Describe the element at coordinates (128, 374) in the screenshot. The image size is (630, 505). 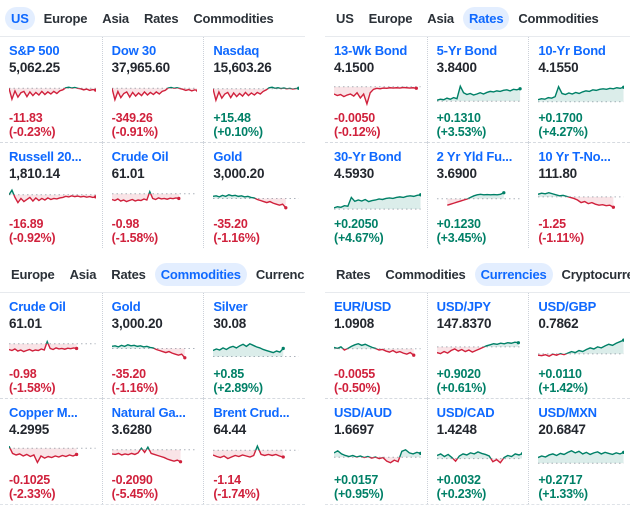
I see `price-change: -35.20` at that location.